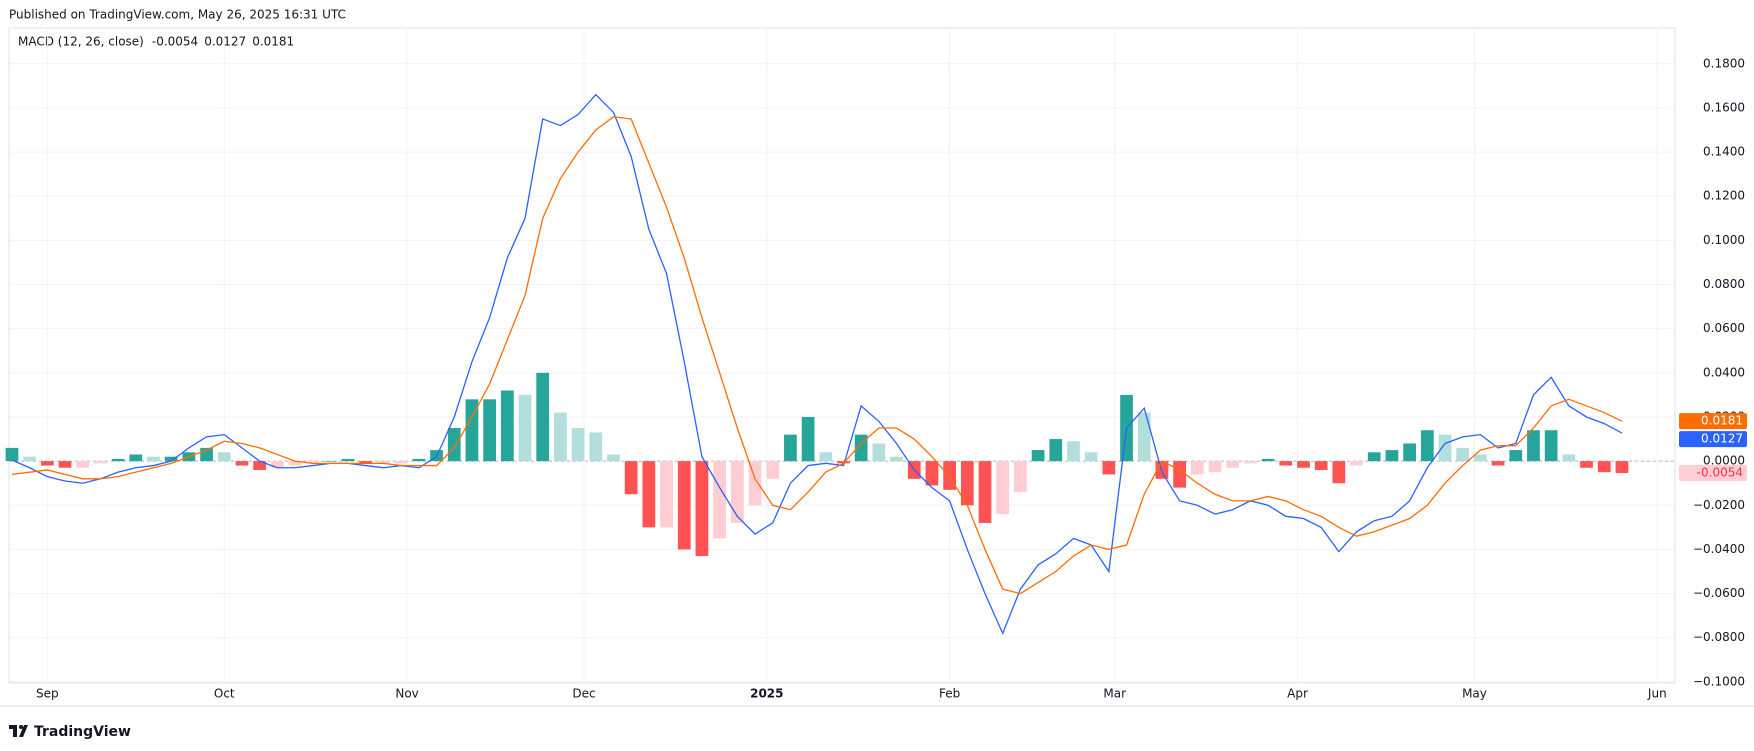 This screenshot has height=751, width=1754. I want to click on legend-value: 0.0181, so click(273, 42).